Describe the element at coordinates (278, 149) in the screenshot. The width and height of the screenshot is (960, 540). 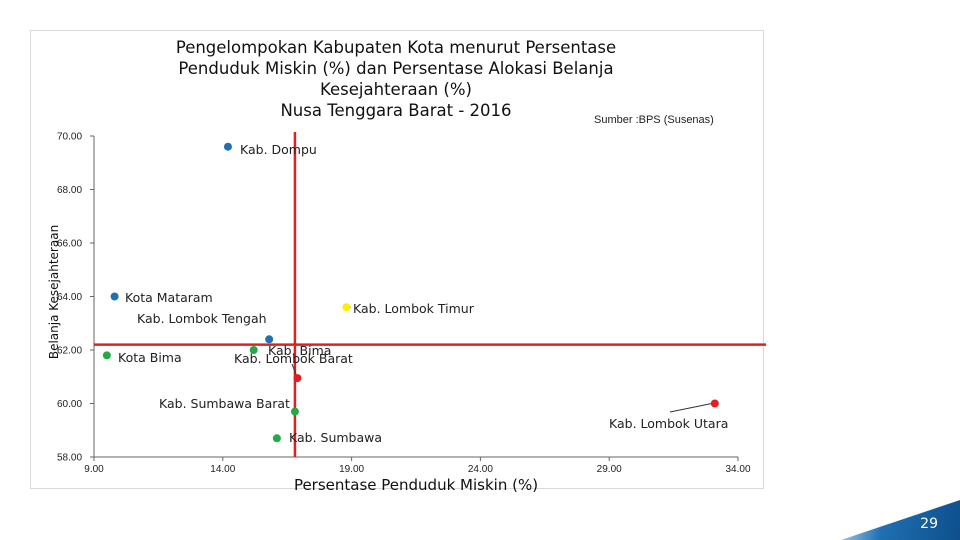
I see `data-point-label: Kab. Dompu` at that location.